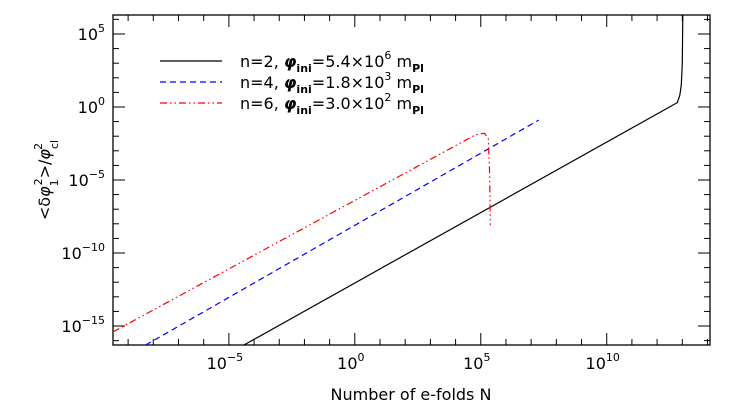  What do you see at coordinates (603, 362) in the screenshot?
I see `x-tick-label: 10¹⁰` at bounding box center [603, 362].